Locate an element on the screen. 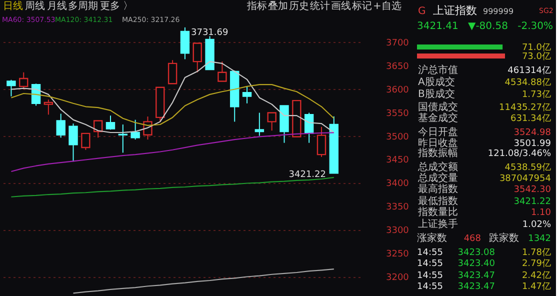 The image size is (558, 296). annotation: 更多 〉 is located at coordinates (117, 6).